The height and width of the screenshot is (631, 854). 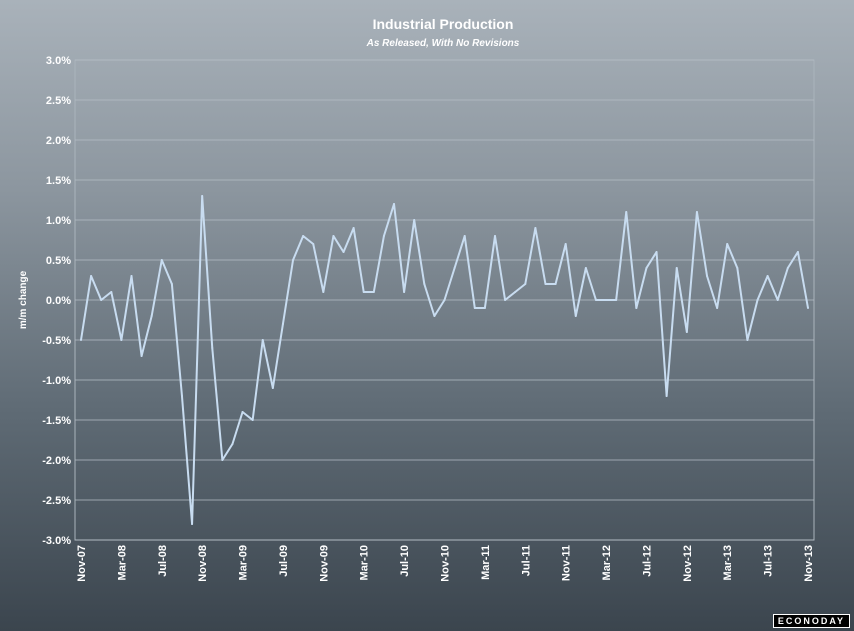 What do you see at coordinates (56, 501) in the screenshot?
I see `y-tick-label: -2.5%` at bounding box center [56, 501].